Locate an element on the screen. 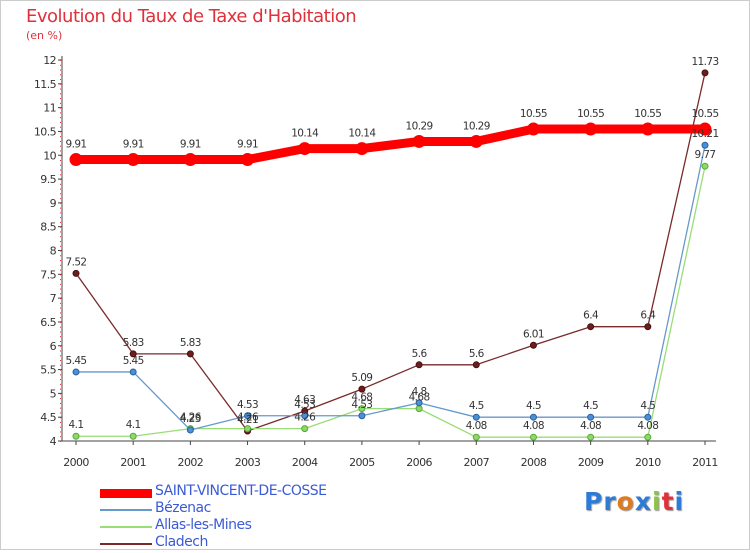 This screenshot has width=750, height=553. data-label: 5.6 is located at coordinates (477, 354).